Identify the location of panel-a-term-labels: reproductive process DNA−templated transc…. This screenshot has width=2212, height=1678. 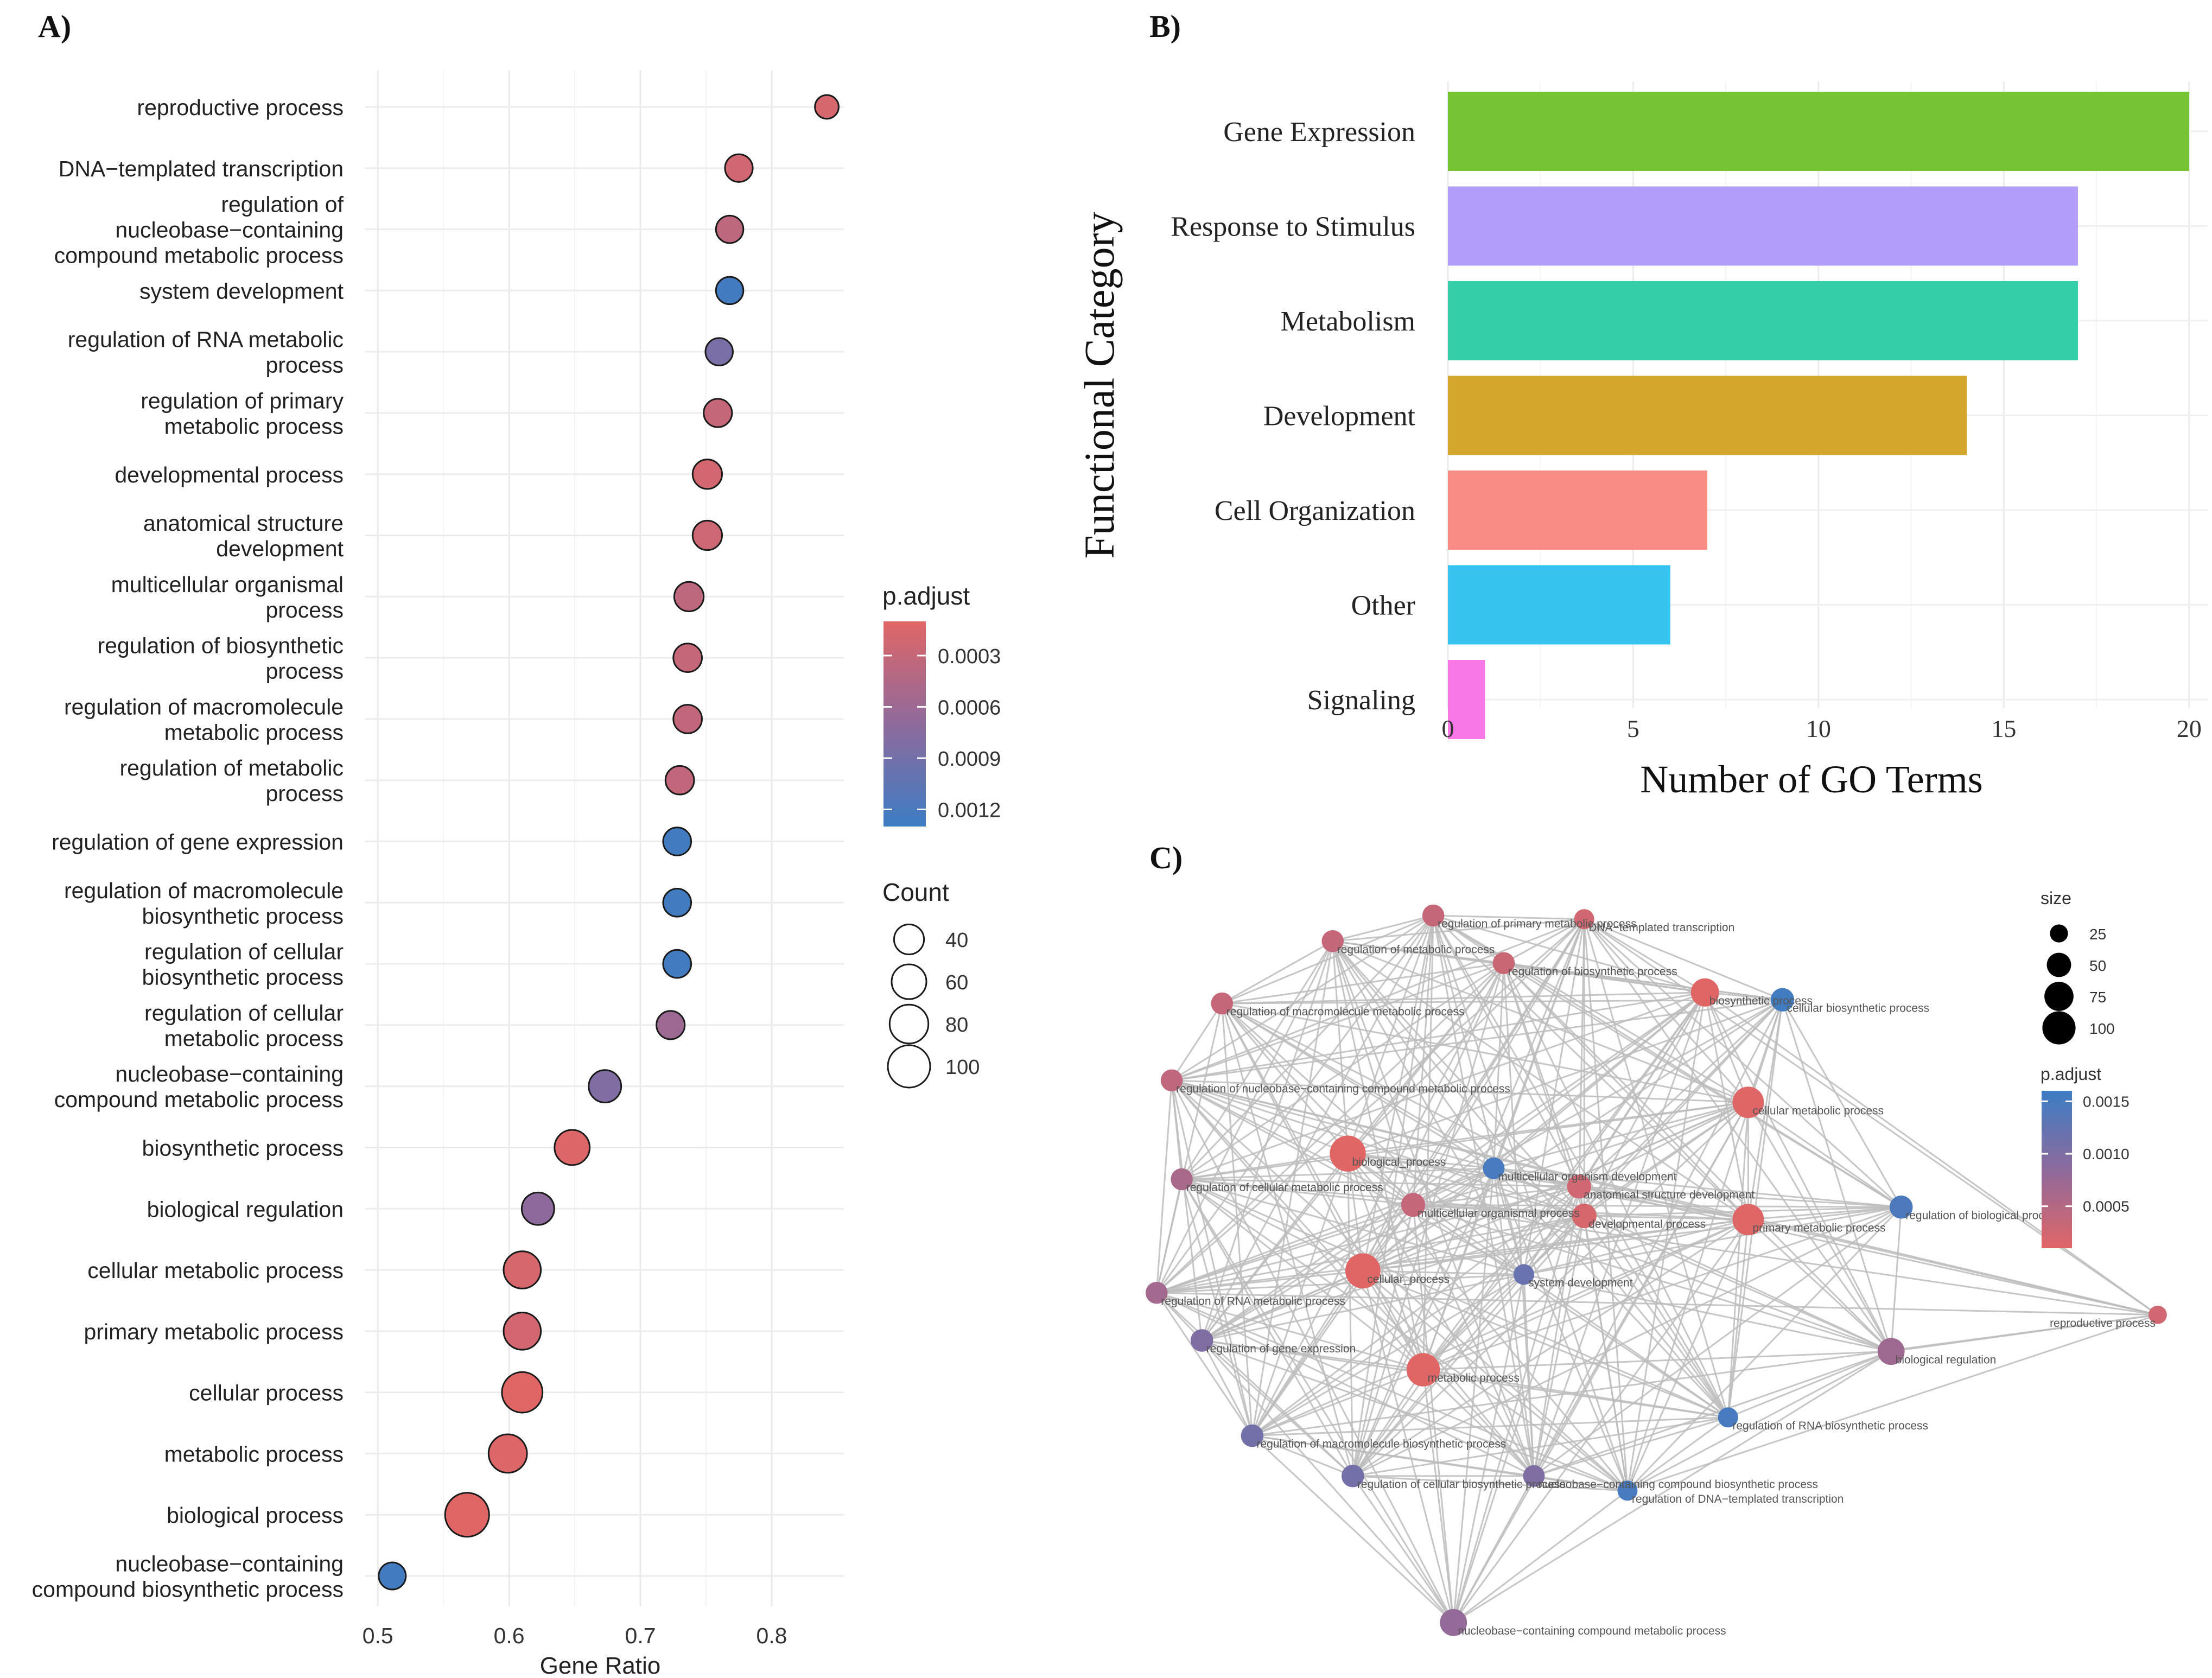
(188, 848).